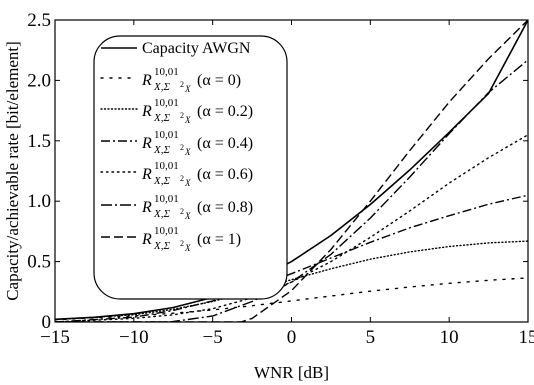 This screenshot has height=385, width=534. I want to click on legend-entry-5: R 10,01 X,Σ 2 X (α = 0.8), so click(197, 207).